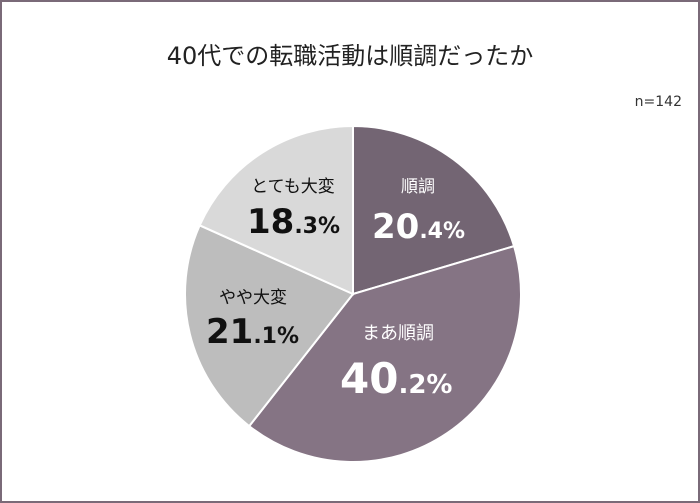 This screenshot has height=503, width=700. Describe the element at coordinates (418, 227) in the screenshot. I see `slice-percent-label: 20.4%` at that location.